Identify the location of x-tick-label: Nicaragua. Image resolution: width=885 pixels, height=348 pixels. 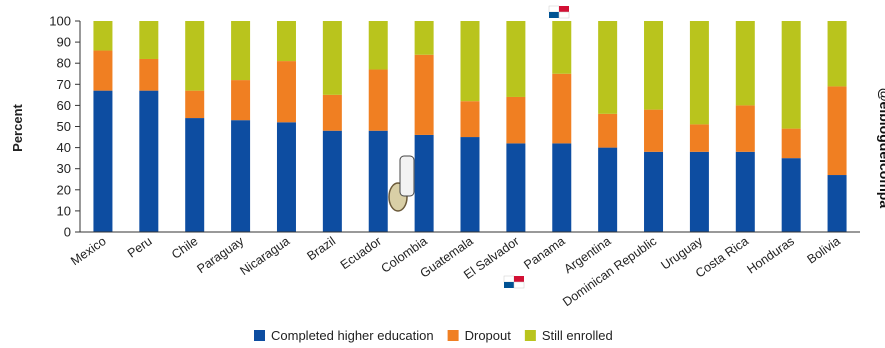
(264, 256).